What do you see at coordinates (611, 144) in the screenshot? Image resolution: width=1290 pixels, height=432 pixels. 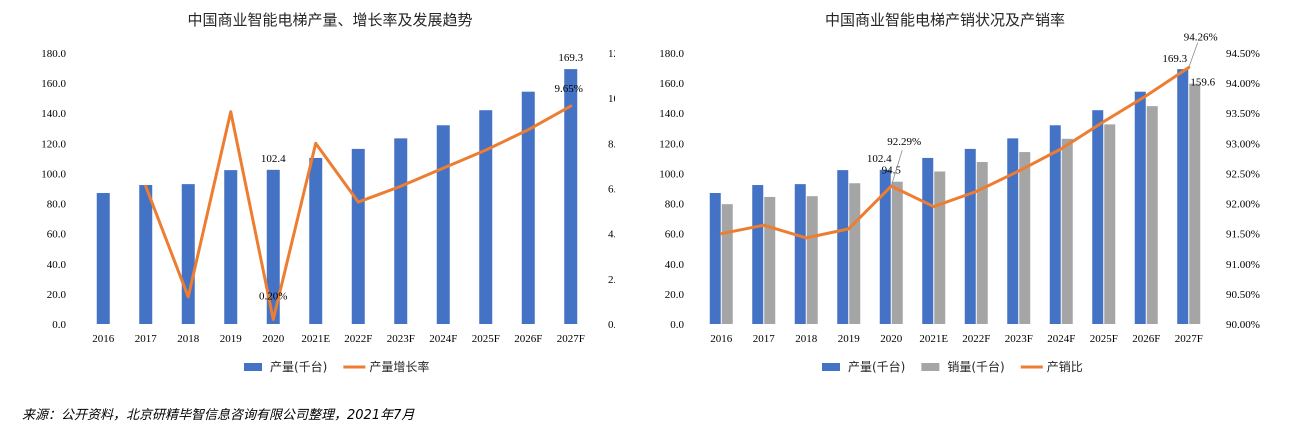 I see `y-right-tick-label: 8.00%` at bounding box center [611, 144].